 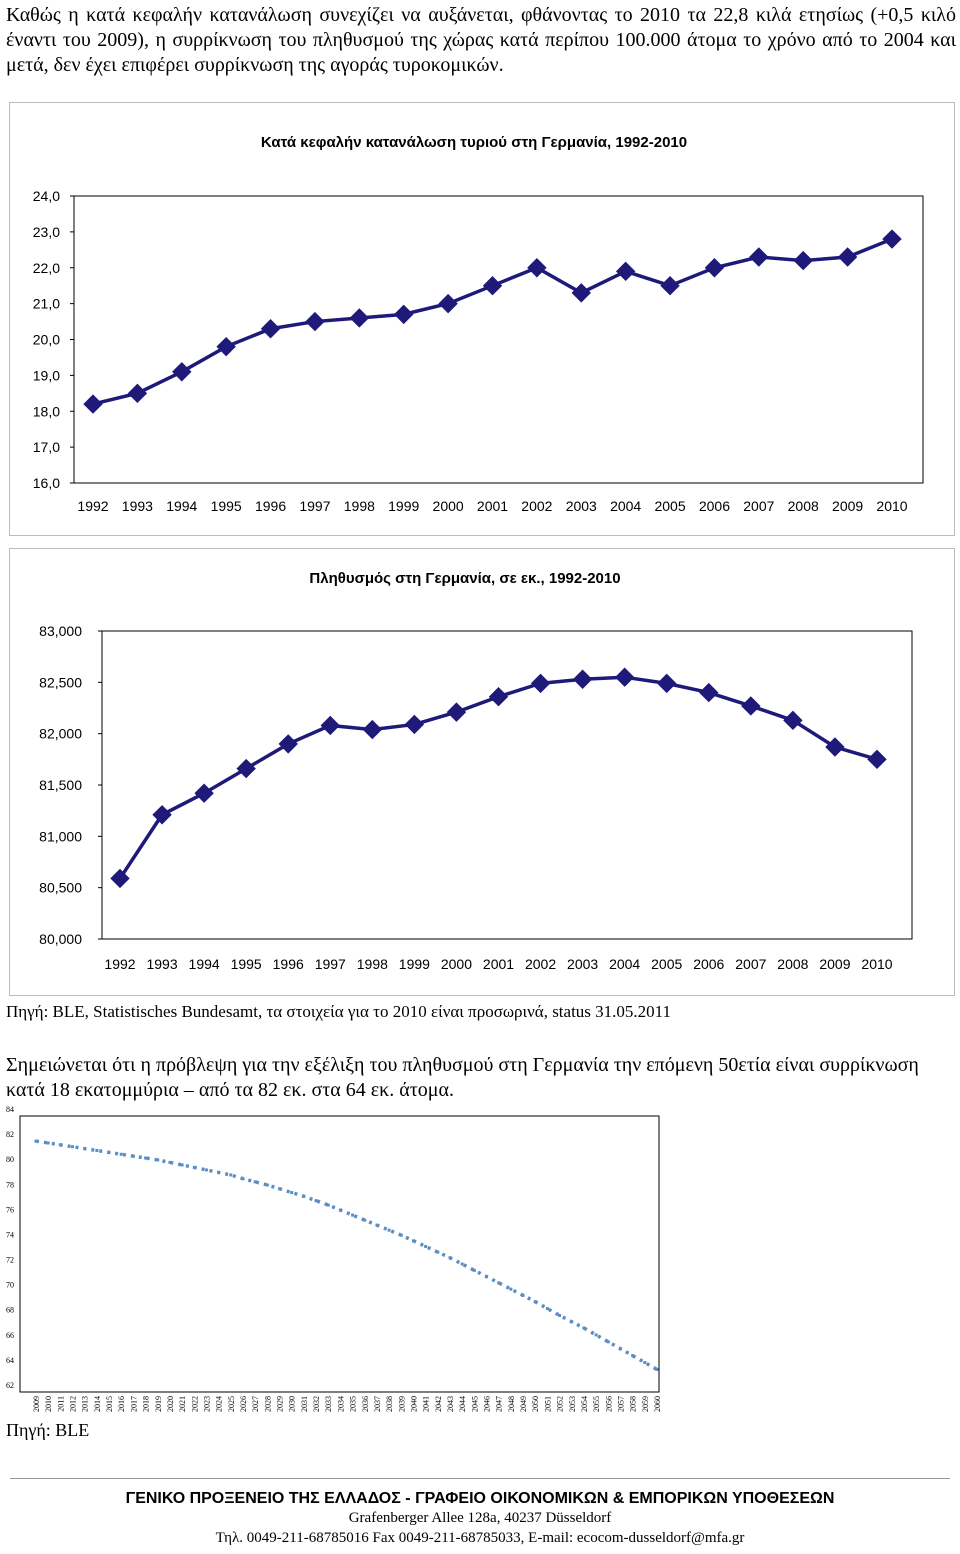 What do you see at coordinates (10, 1159) in the screenshot?
I see `y-tick-label: 80` at bounding box center [10, 1159].